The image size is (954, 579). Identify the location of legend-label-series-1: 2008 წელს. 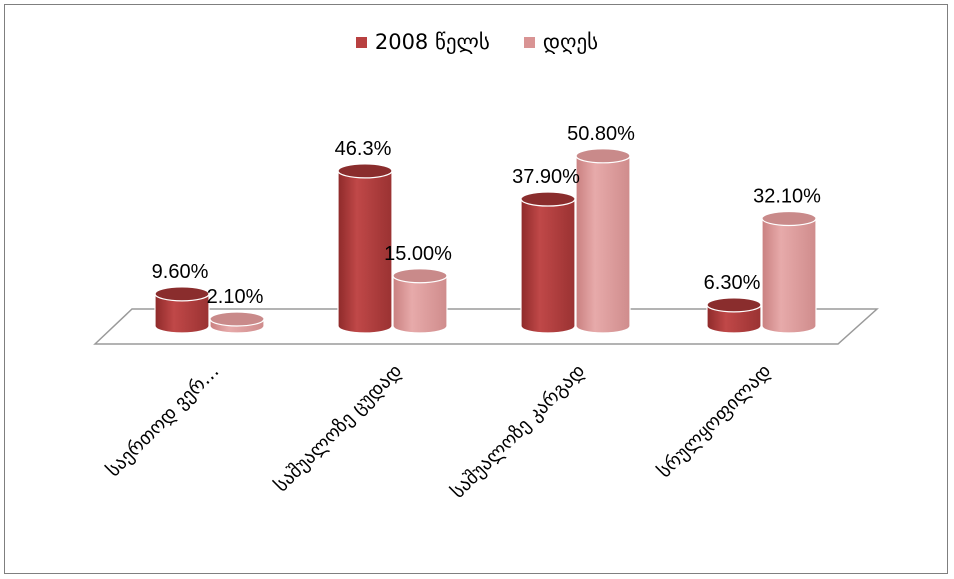
(432, 42).